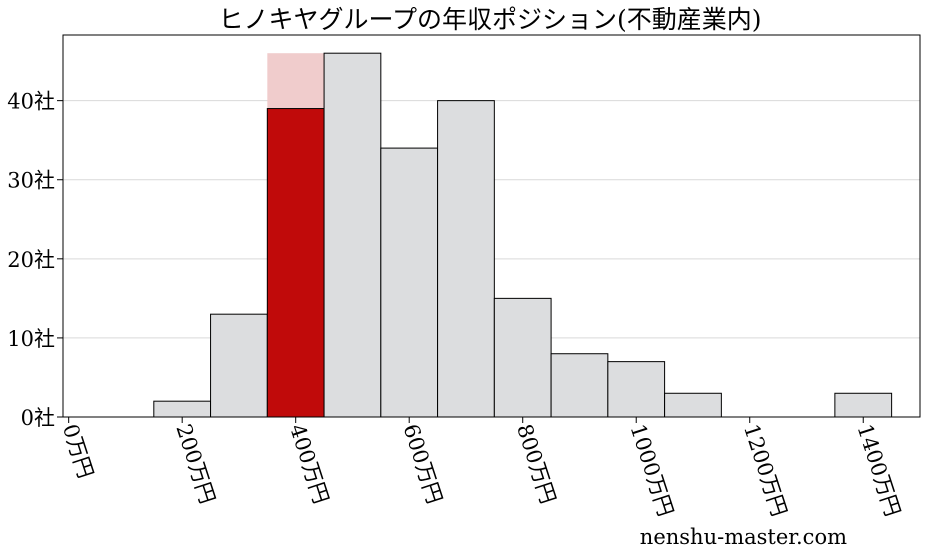 Image resolution: width=927 pixels, height=557 pixels. What do you see at coordinates (489, 19) in the screenshot?
I see `chart-title: ヒノキヤグループの年収ポジション(不動産業内)` at bounding box center [489, 19].